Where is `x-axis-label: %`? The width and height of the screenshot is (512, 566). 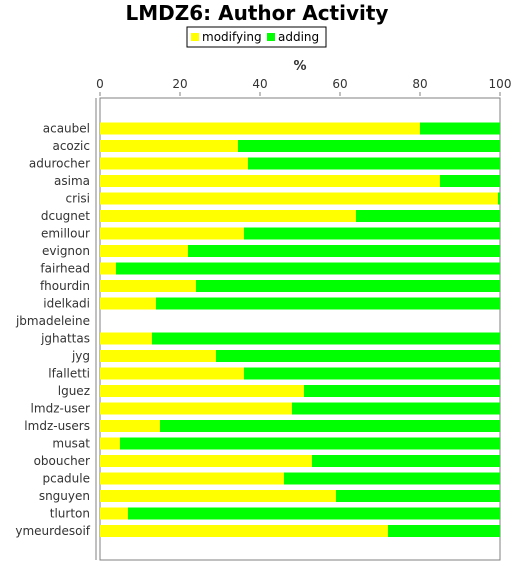 x-axis-label: % is located at coordinates (299, 66).